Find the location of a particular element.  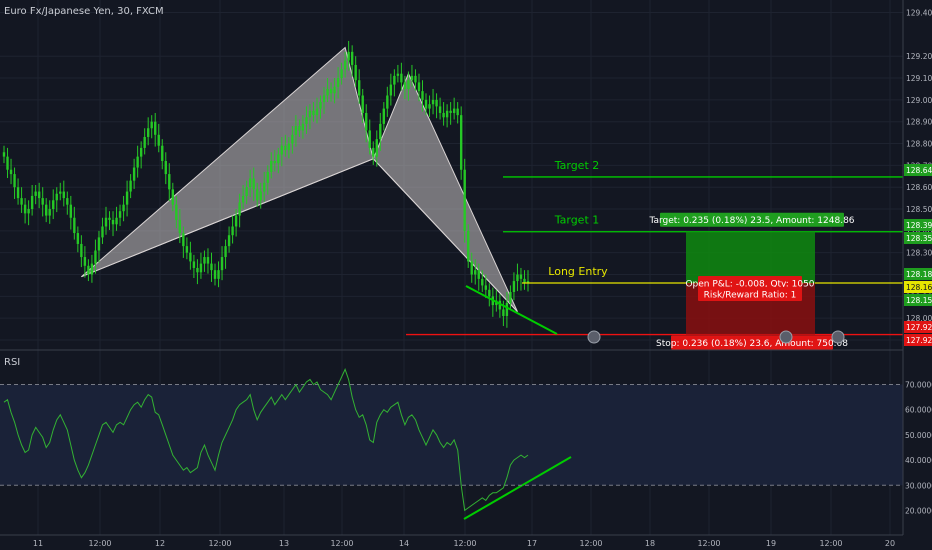

time-tick-5: 12:00 is located at coordinates (341, 543).